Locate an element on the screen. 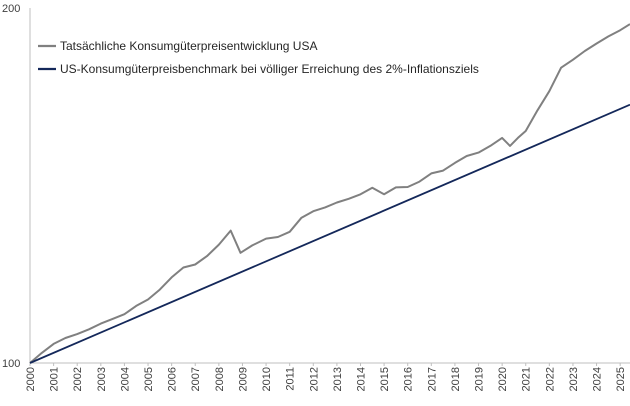 The width and height of the screenshot is (630, 406). x-tick-label: 2015 is located at coordinates (385, 379).